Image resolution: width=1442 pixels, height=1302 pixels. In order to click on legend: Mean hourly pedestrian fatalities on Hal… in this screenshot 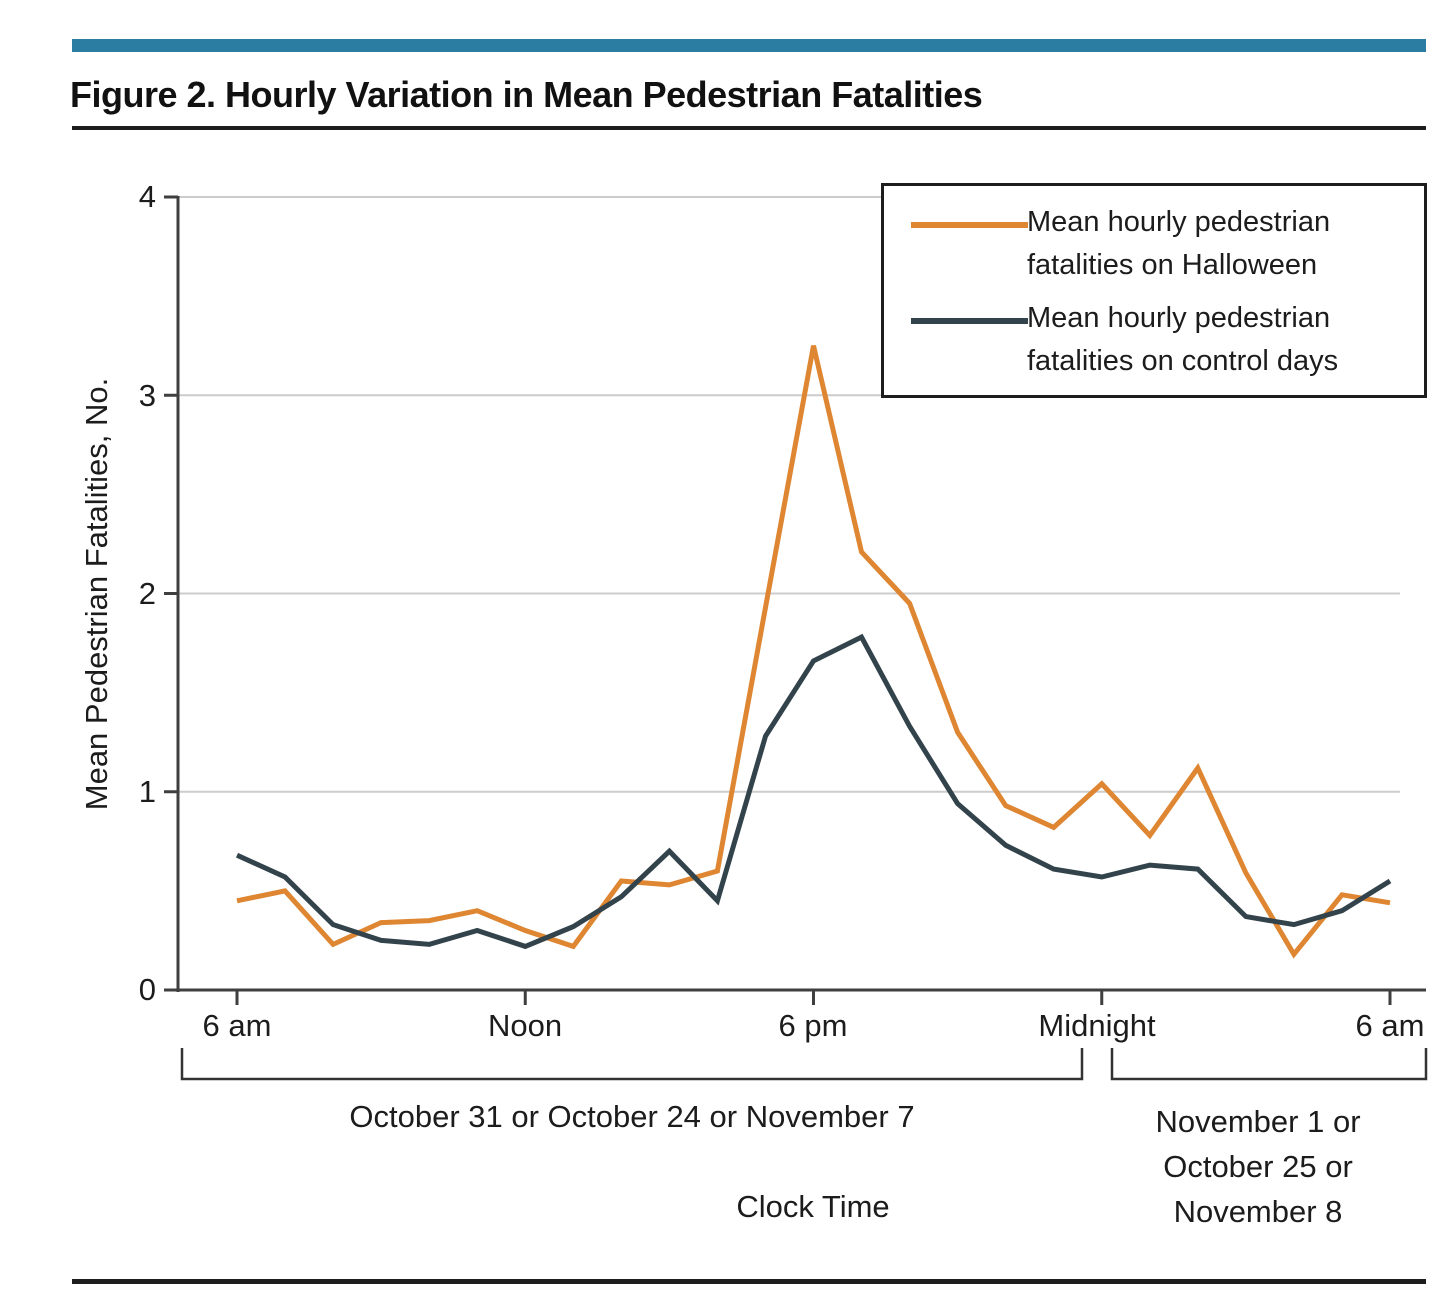, I will do `click(1154, 290)`.